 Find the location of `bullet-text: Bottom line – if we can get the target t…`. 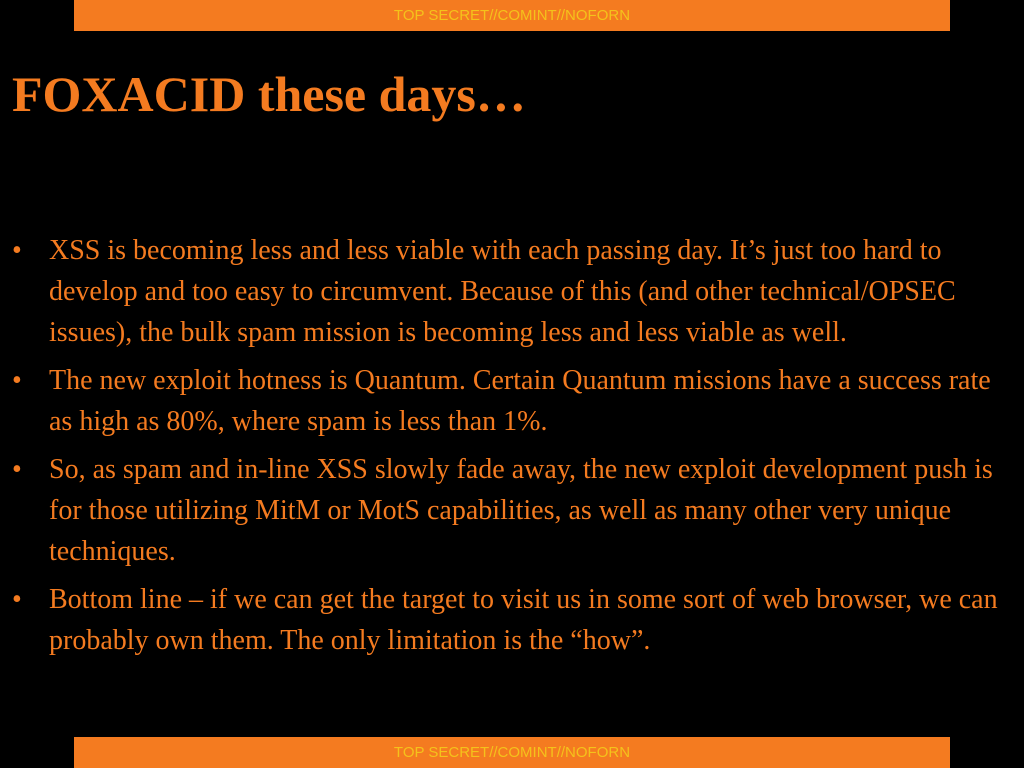

bullet-text: Bottom line – if we can get the target t… is located at coordinates (523, 620).